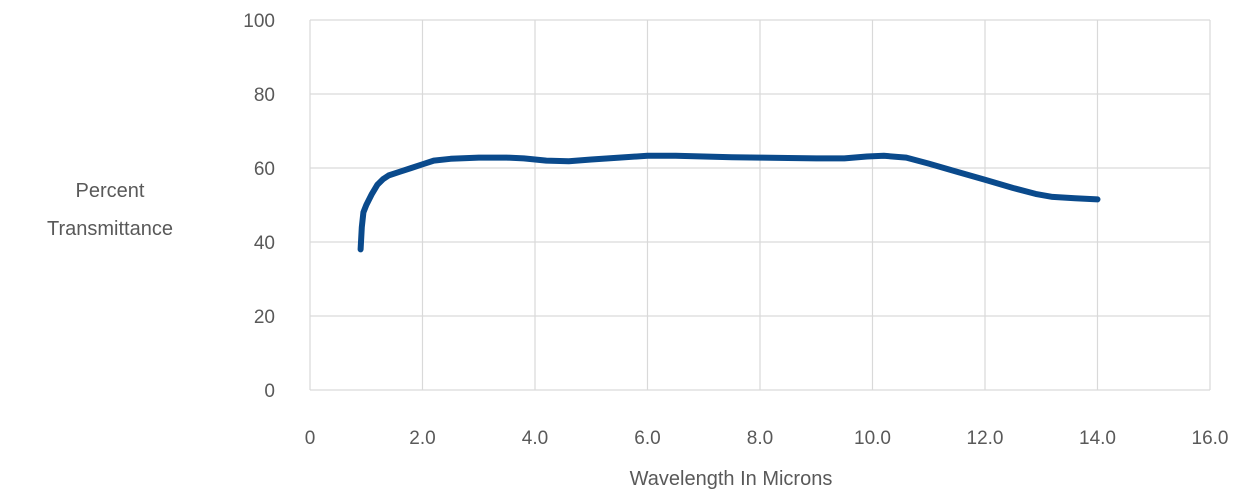 Image resolution: width=1233 pixels, height=494 pixels. What do you see at coordinates (264, 169) in the screenshot?
I see `y-tick-label: 60` at bounding box center [264, 169].